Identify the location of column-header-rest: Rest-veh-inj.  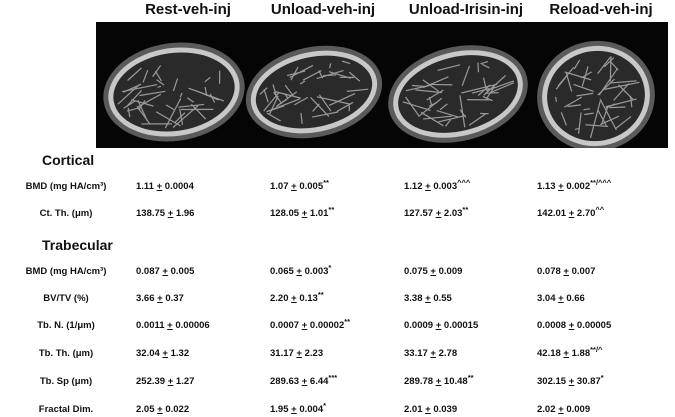
(188, 9).